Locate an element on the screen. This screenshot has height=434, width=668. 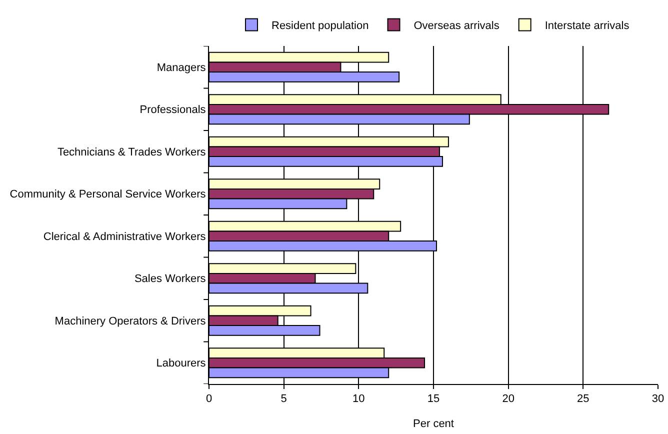
legend-label: Overseas arrivals is located at coordinates (457, 26).